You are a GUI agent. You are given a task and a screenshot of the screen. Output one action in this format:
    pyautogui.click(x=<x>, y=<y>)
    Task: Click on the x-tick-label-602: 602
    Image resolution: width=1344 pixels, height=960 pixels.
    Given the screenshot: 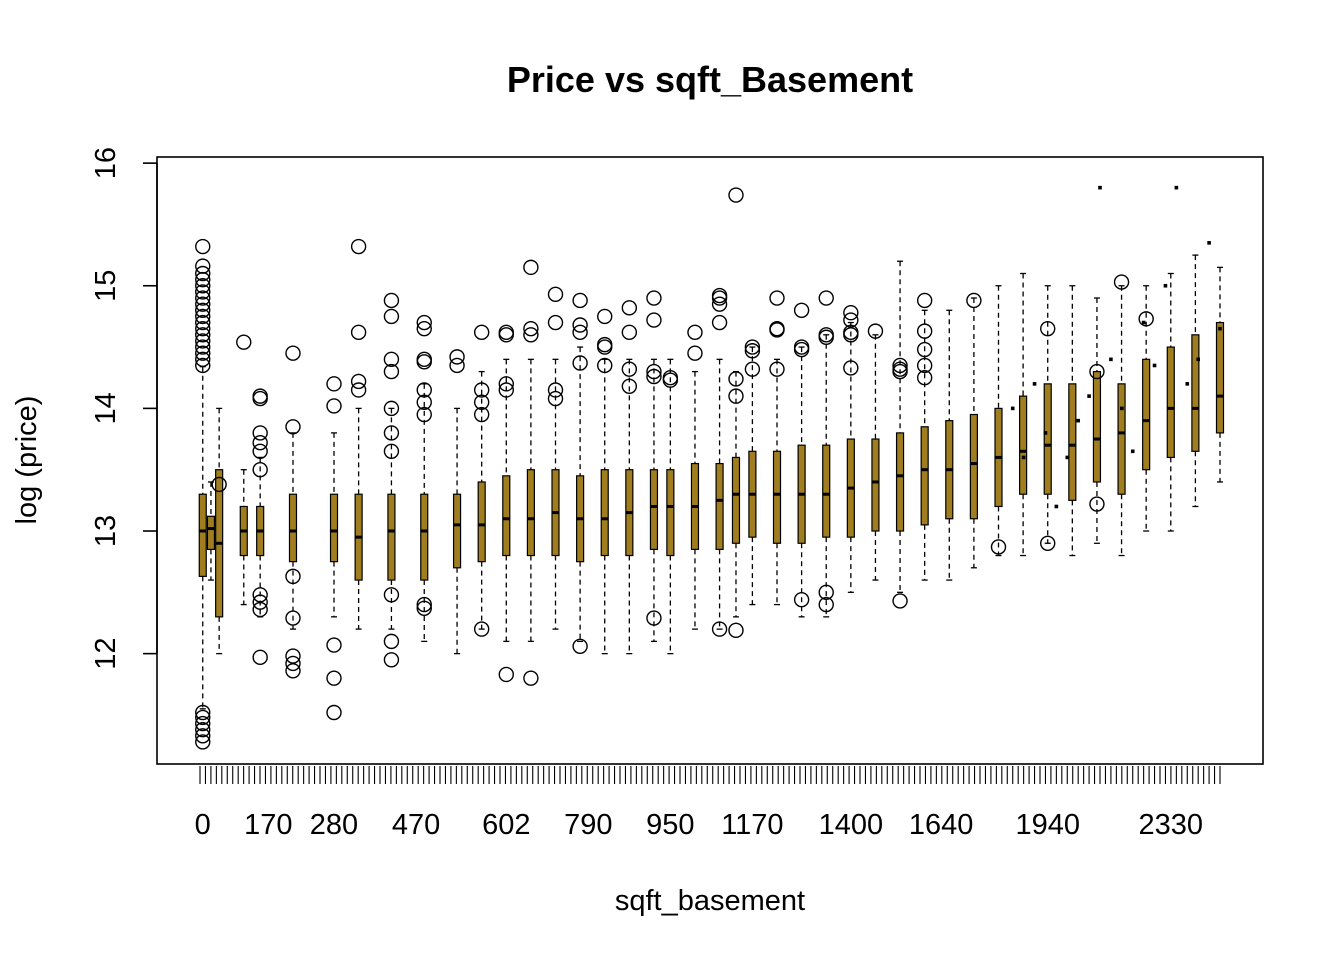 What is the action you would take?
    pyautogui.click(x=506, y=825)
    